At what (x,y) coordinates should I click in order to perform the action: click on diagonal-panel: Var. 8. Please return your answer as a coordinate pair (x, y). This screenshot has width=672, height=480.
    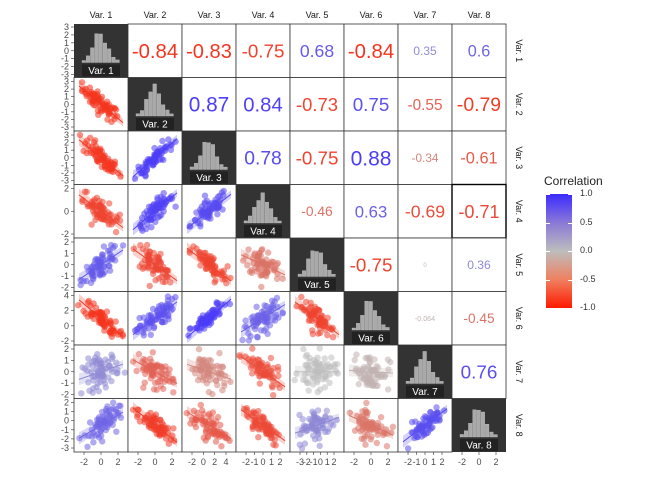
    Looking at the image, I should click on (479, 425).